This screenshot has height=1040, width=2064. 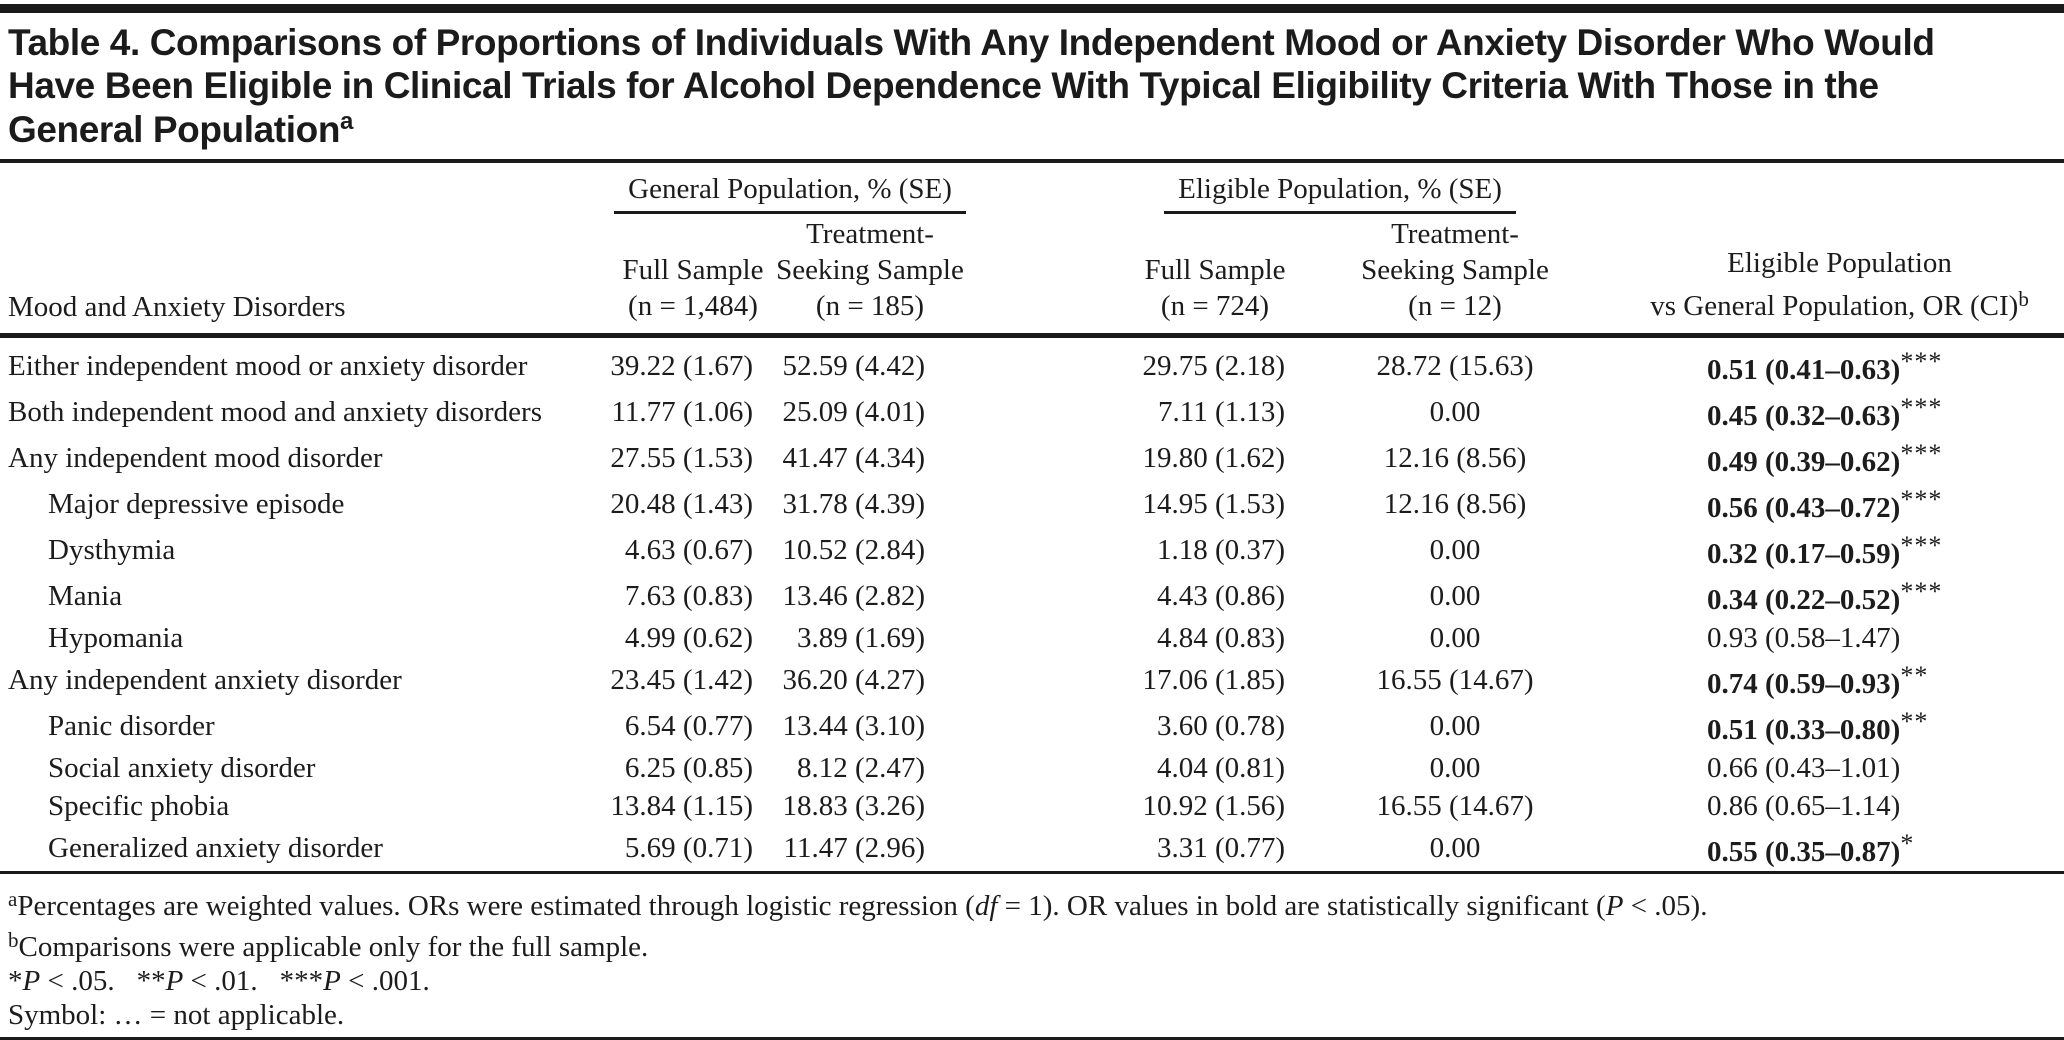 What do you see at coordinates (681, 457) in the screenshot?
I see `cell-gp-full-sample: 27.55 (1.53)` at bounding box center [681, 457].